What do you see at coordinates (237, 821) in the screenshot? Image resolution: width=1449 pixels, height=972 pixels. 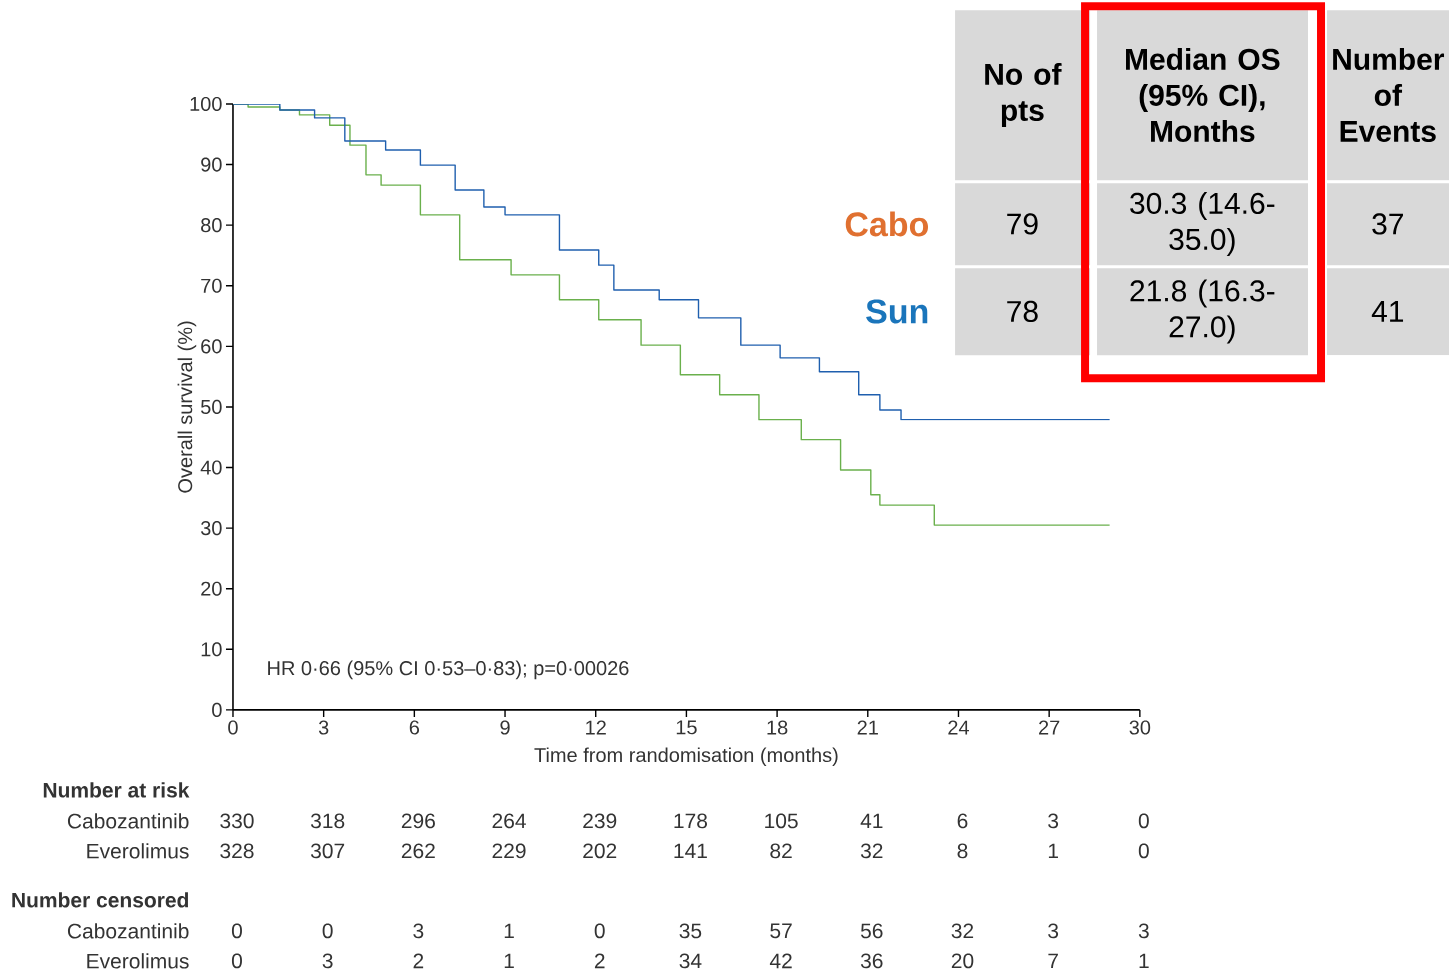 I see `text: 330` at bounding box center [237, 821].